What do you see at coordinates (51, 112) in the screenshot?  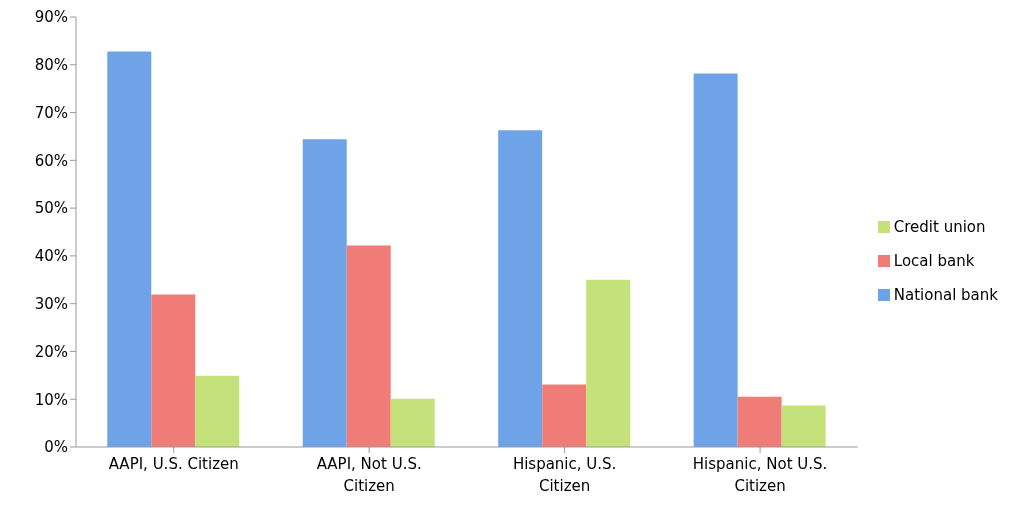 I see `y-tick-label: 70%` at bounding box center [51, 112].